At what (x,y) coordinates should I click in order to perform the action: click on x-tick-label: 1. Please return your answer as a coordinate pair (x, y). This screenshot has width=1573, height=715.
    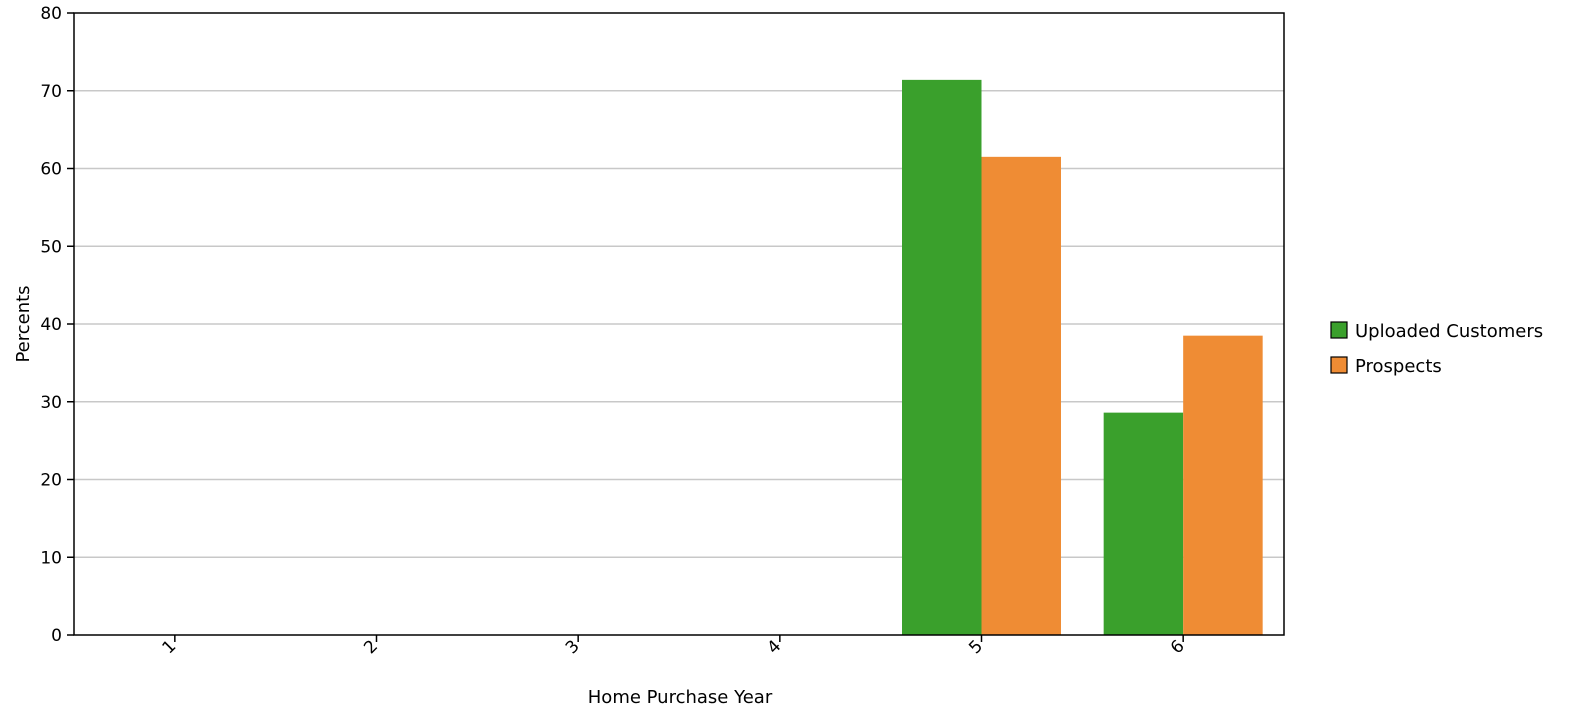
    Looking at the image, I should click on (170, 647).